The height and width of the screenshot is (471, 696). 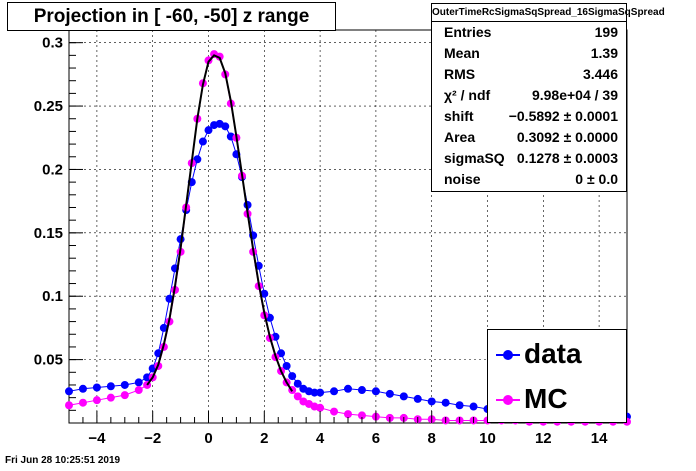 I want to click on x-tick-label: 6, so click(x=376, y=438).